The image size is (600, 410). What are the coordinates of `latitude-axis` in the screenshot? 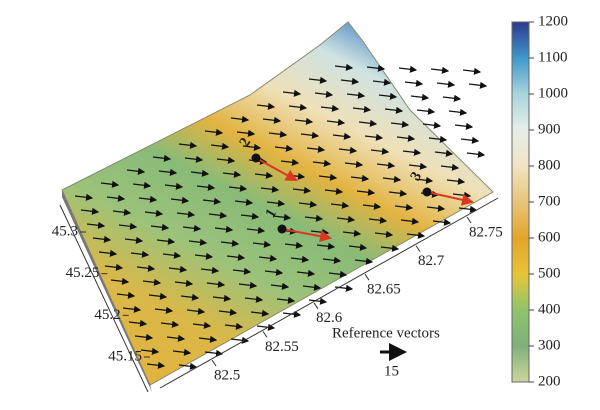 It's located at (104, 298).